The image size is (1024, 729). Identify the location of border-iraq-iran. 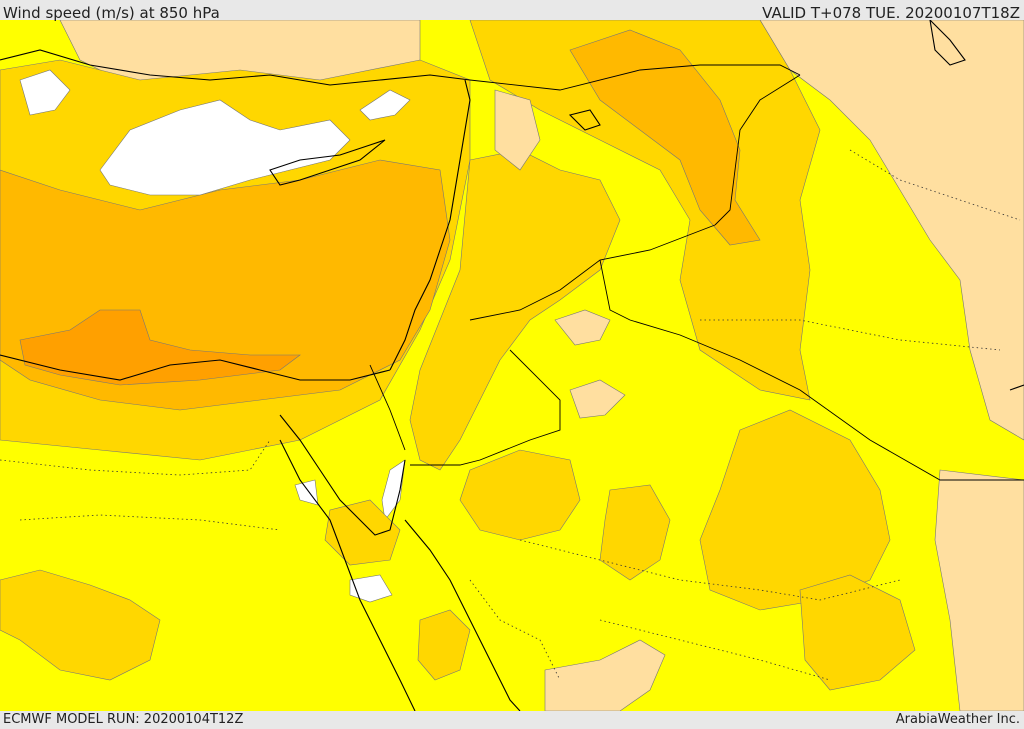
(757, 150).